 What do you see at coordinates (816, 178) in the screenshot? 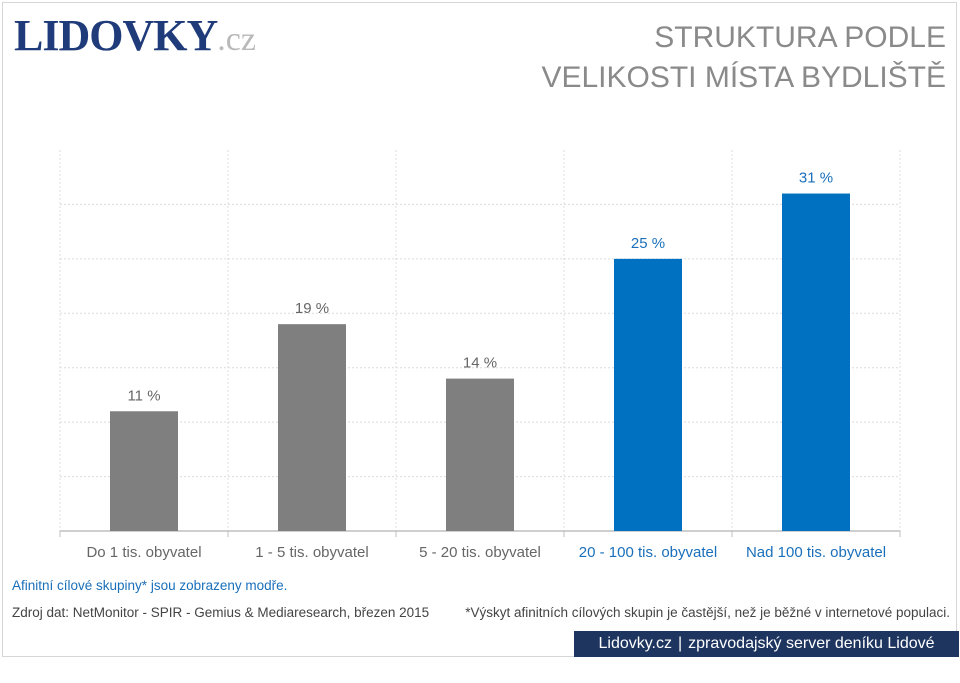
I see `data-label-5: 31 %` at bounding box center [816, 178].